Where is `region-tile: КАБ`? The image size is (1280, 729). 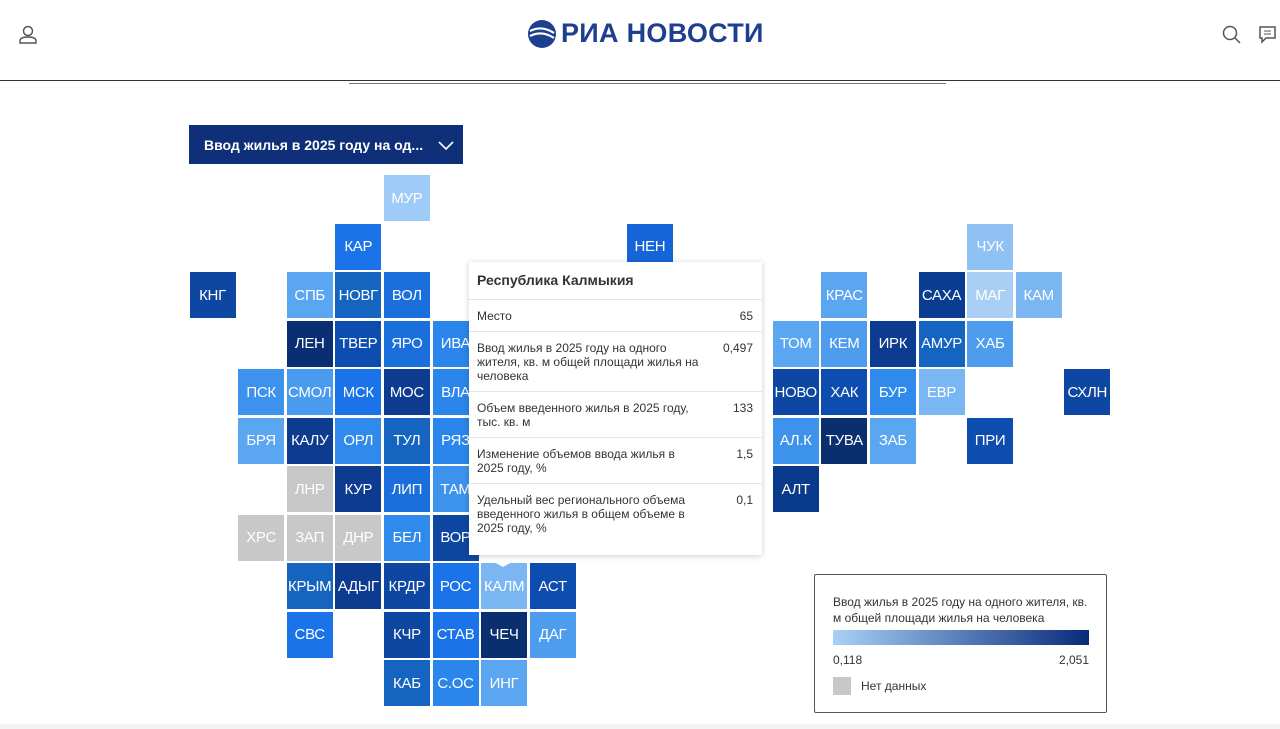
region-tile: КАБ is located at coordinates (406, 683).